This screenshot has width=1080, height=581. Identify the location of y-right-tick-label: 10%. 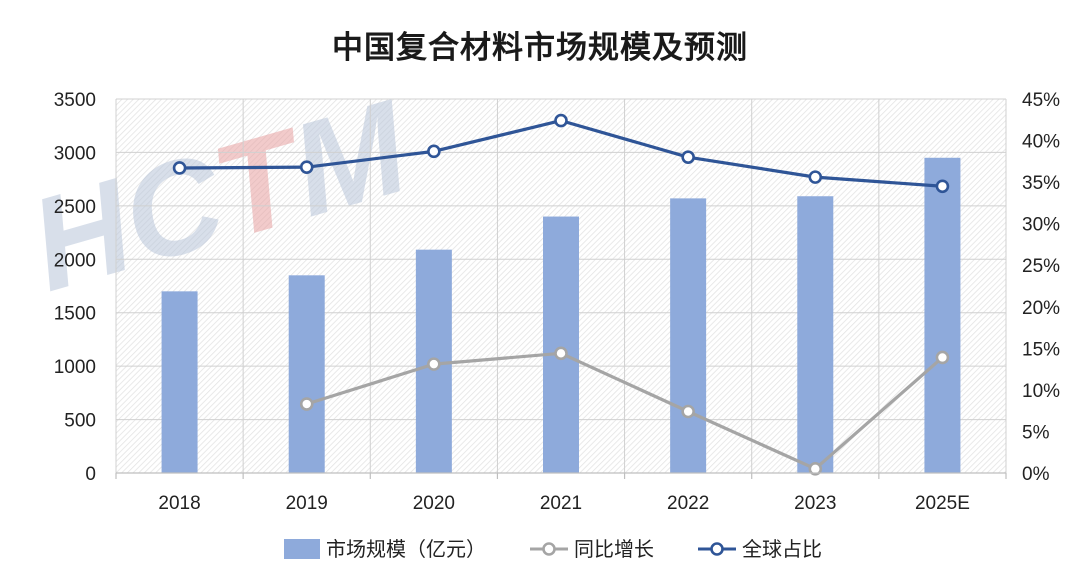
(1041, 391).